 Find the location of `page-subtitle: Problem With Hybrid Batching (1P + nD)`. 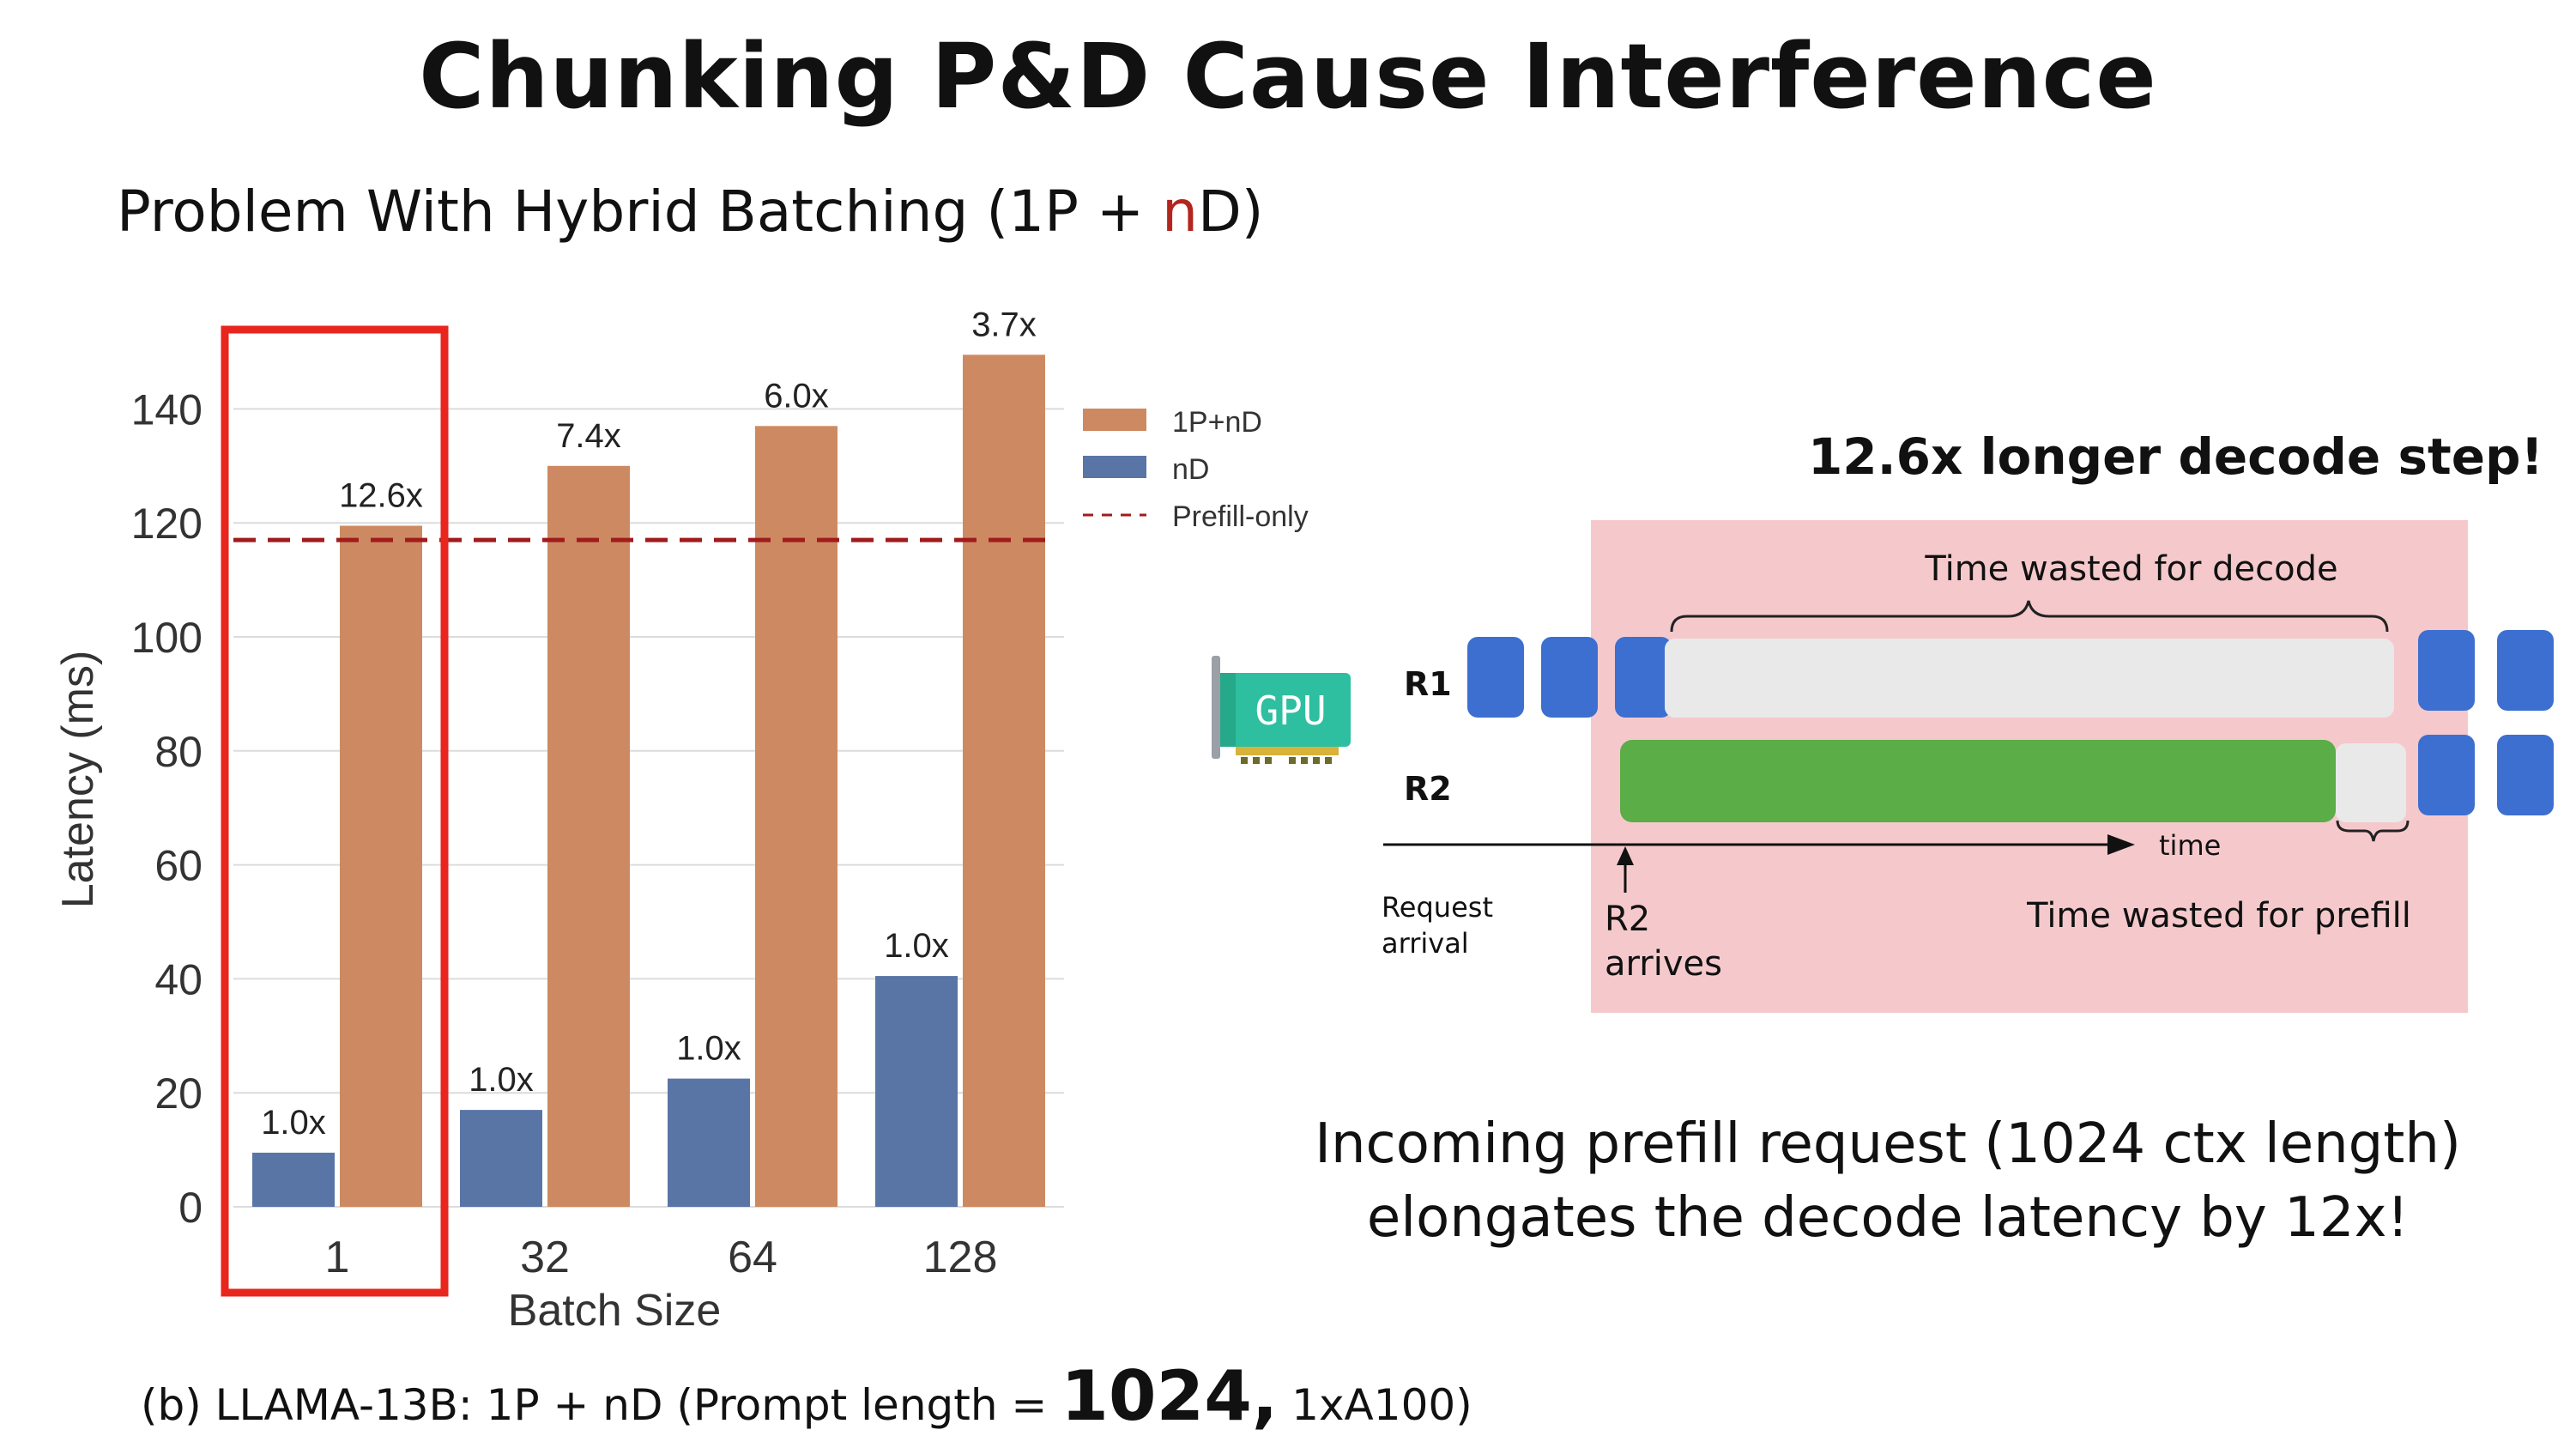

page-subtitle: Problem With Hybrid Batching (1P + nD) is located at coordinates (690, 212).